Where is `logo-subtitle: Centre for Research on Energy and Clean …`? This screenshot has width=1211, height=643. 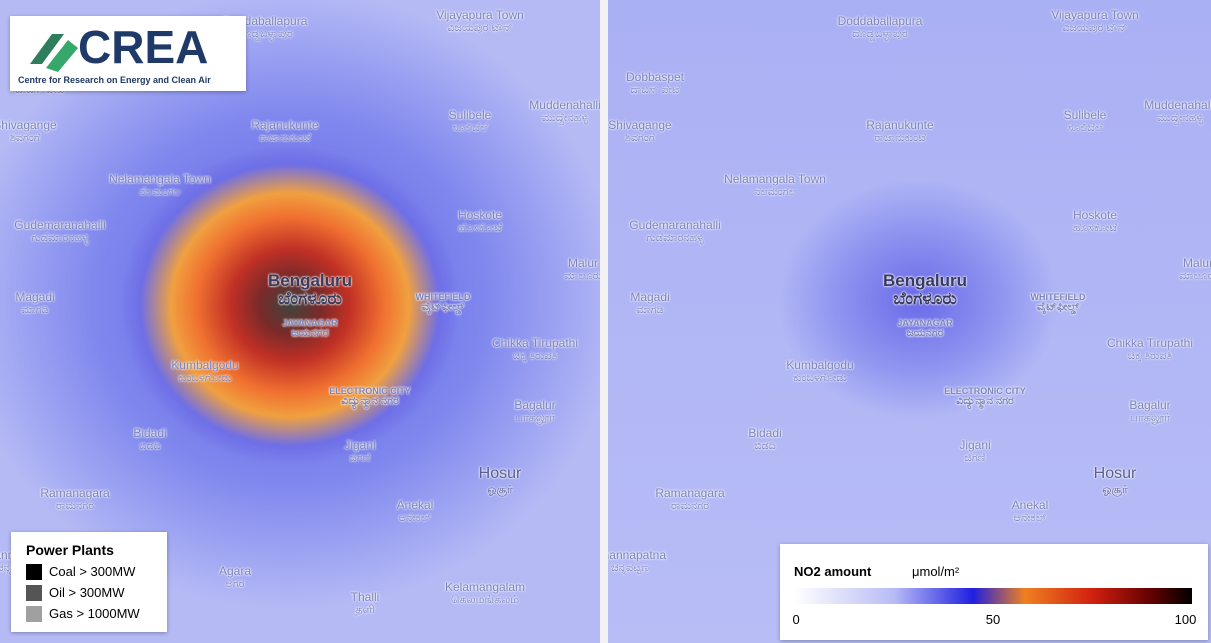 logo-subtitle: Centre for Research on Energy and Clean … is located at coordinates (114, 80).